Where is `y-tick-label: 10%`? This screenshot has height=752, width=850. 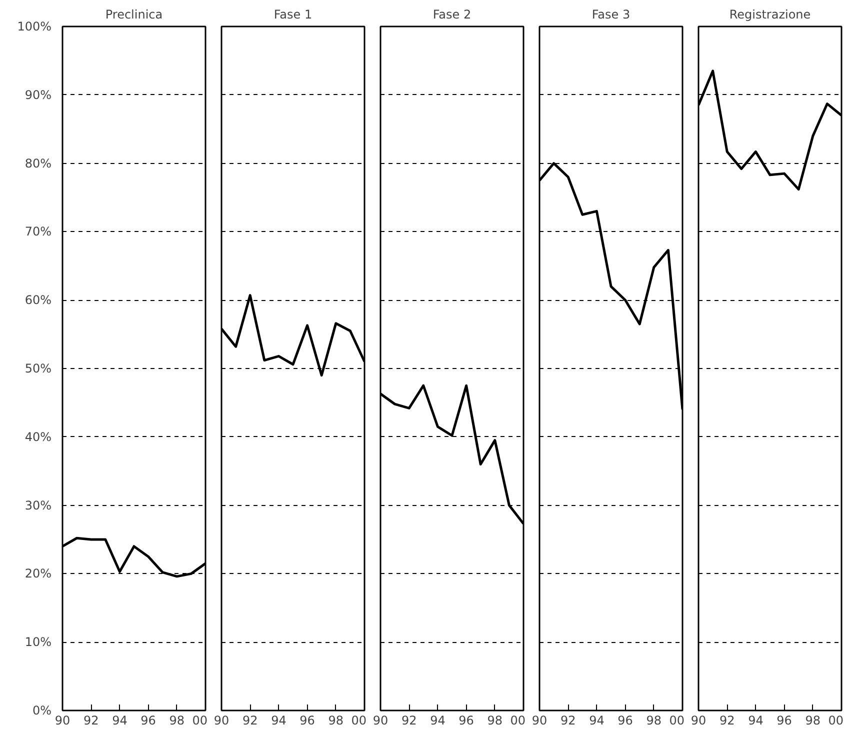 y-tick-label: 10% is located at coordinates (38, 642).